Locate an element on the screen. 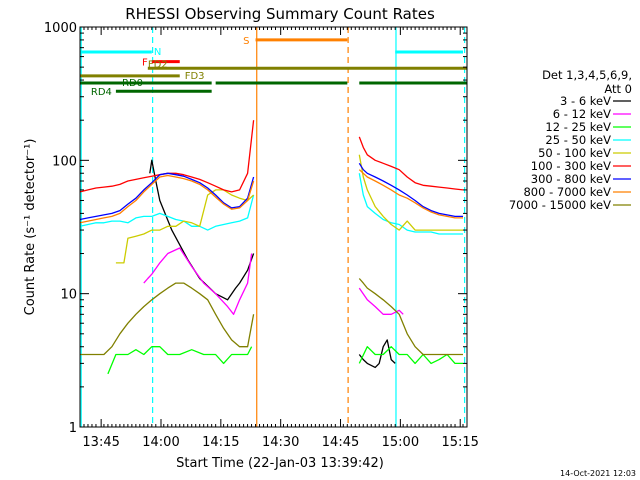  legend-header-line-2: Att 0 is located at coordinates (618, 89).